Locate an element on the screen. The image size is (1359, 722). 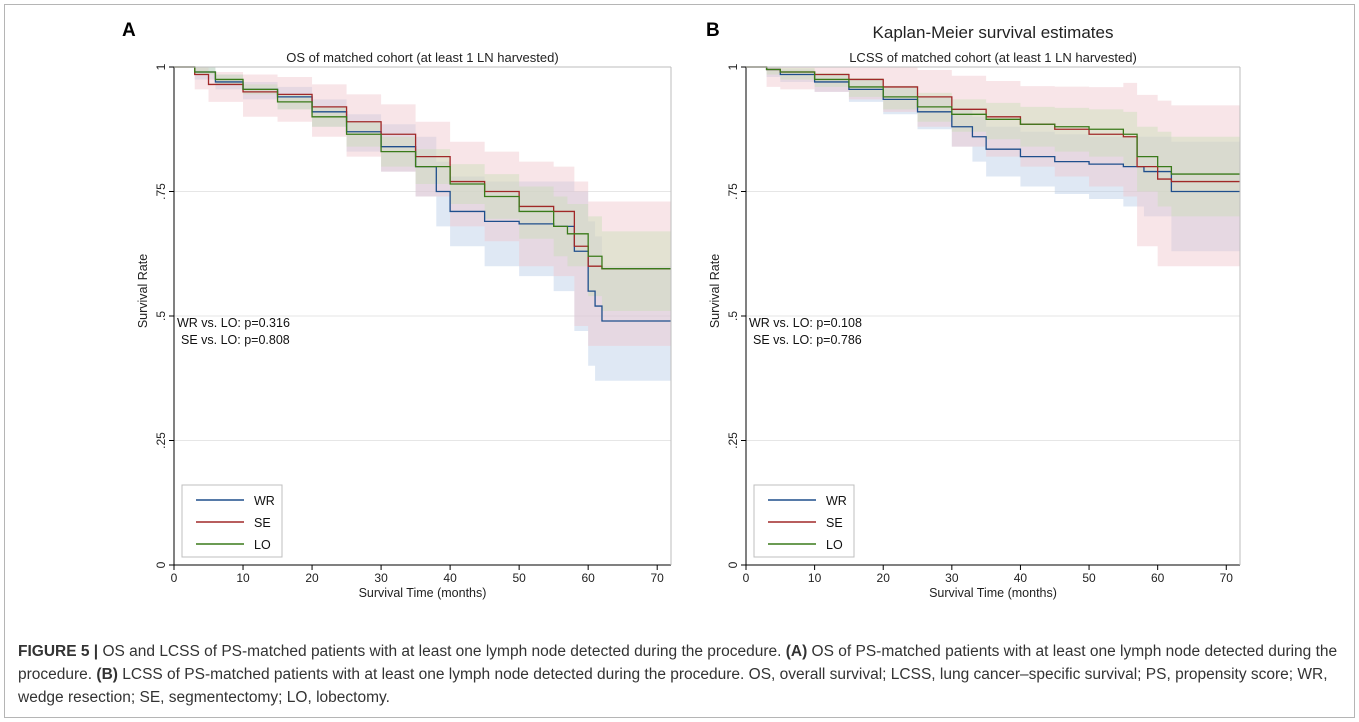
panel-a-legend-label-se: SE is located at coordinates (262, 523).